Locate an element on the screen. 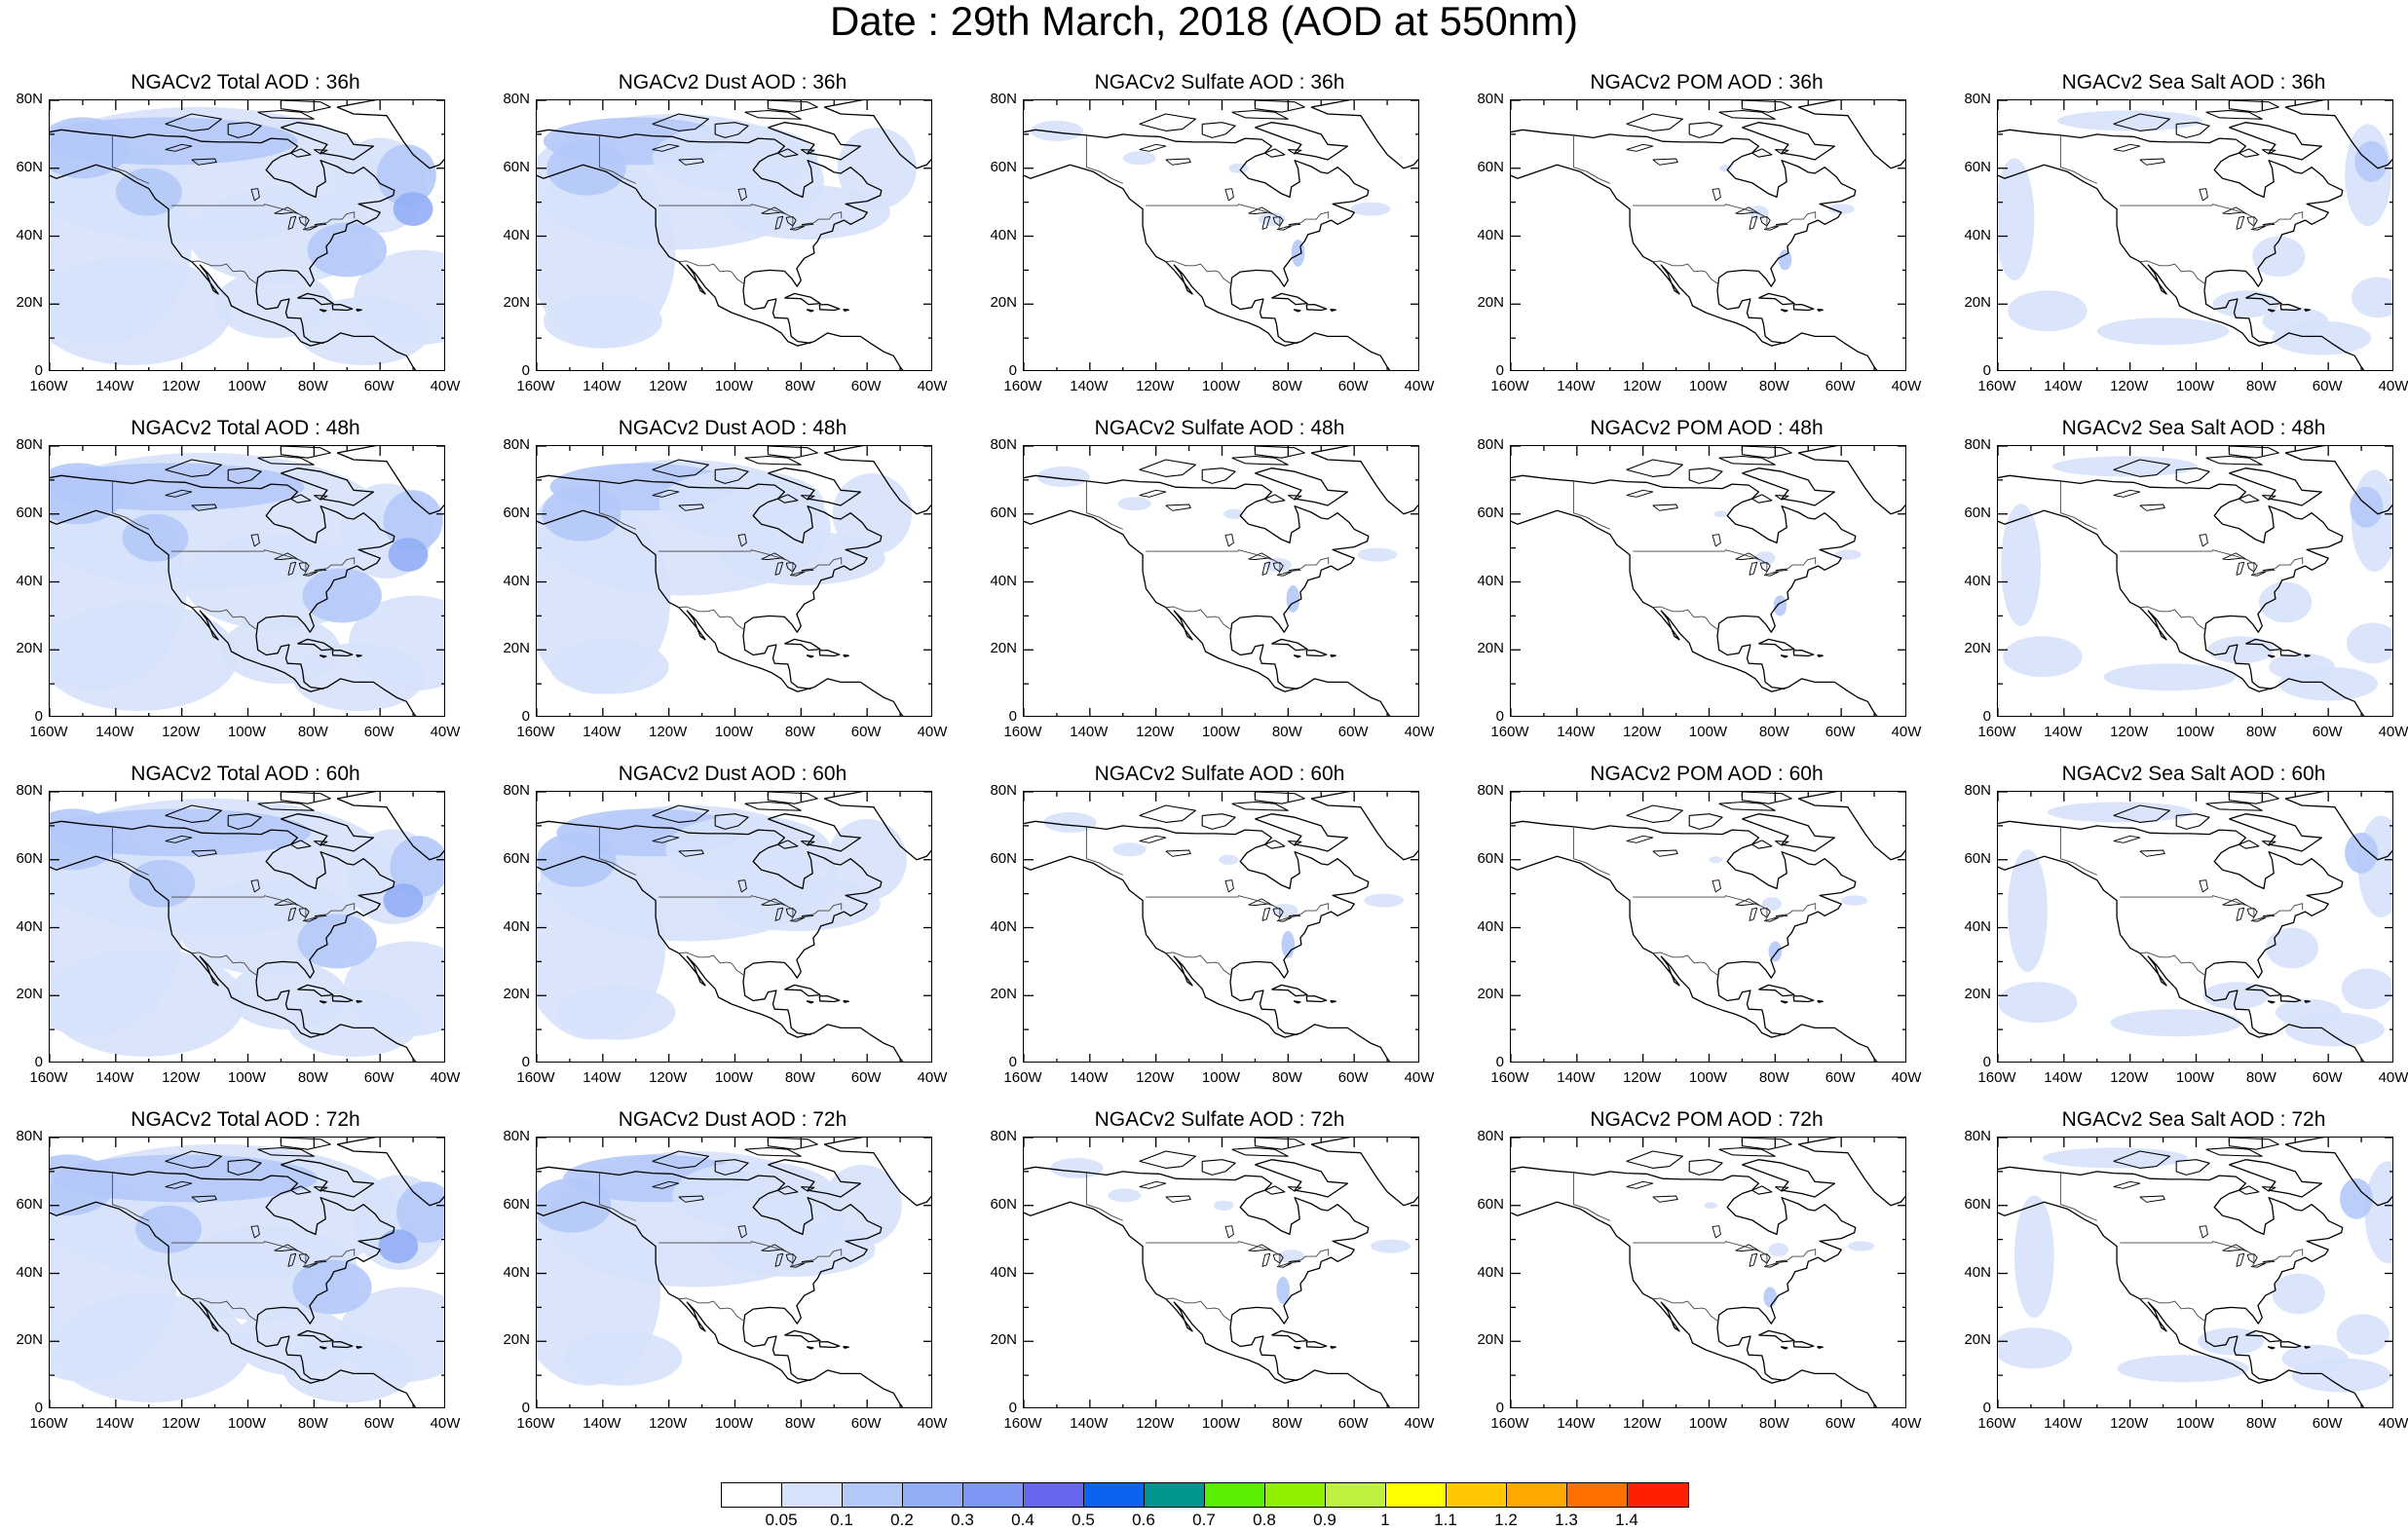 This screenshot has height=1531, width=2408. colorbar-label: 0.9 is located at coordinates (1324, 1520).